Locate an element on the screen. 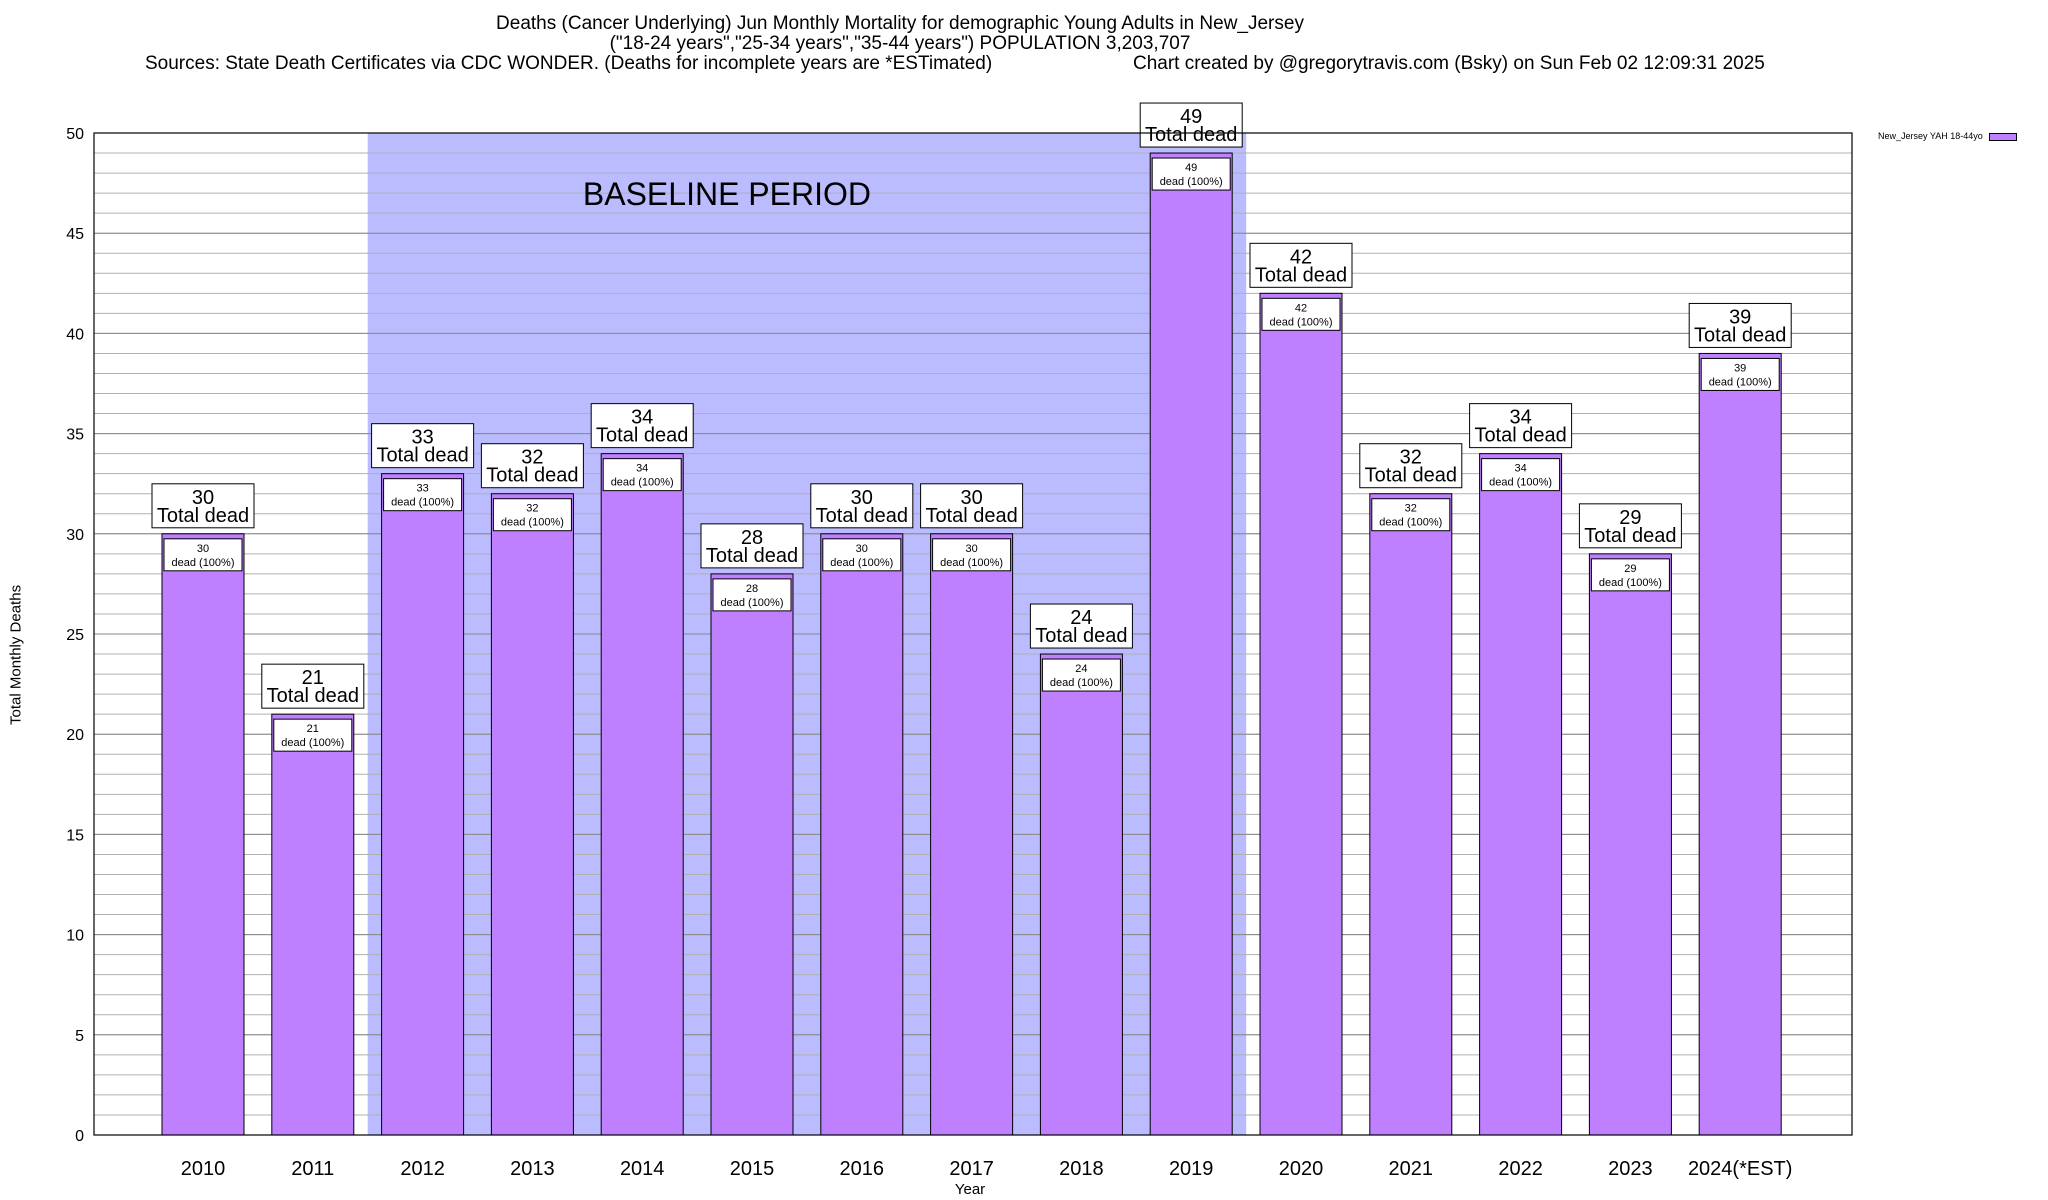 This screenshot has width=2048, height=1200. x-tick-label: 2024(*EST) is located at coordinates (1740, 1169).